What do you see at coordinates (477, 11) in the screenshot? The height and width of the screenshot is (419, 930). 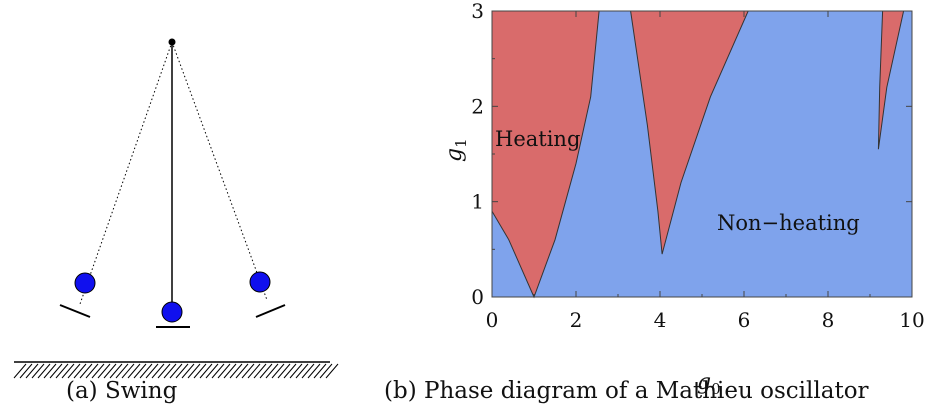 I see `y-tick-label: 3` at bounding box center [477, 11].